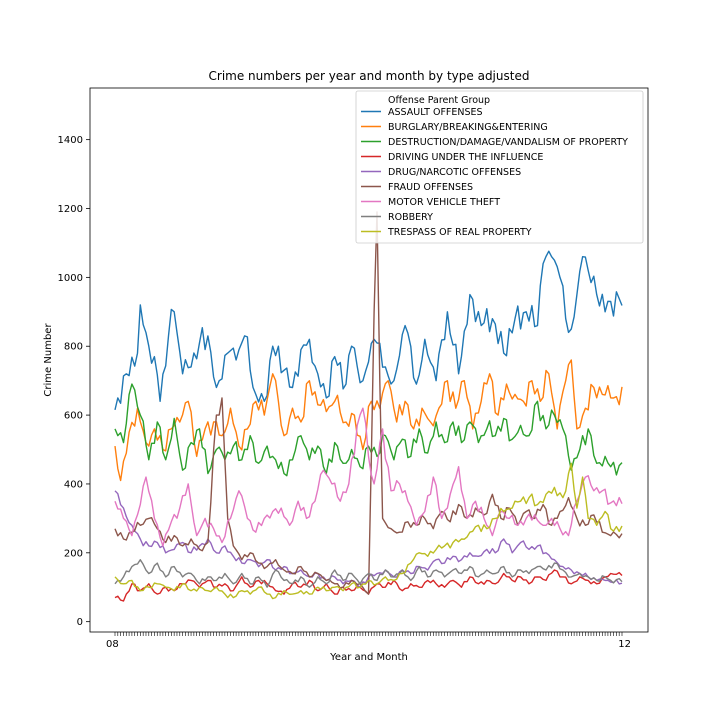 The image size is (720, 720). Describe the element at coordinates (435, 112) in the screenshot. I see `legend-label-0: ASSAULT OFFENSES` at that location.